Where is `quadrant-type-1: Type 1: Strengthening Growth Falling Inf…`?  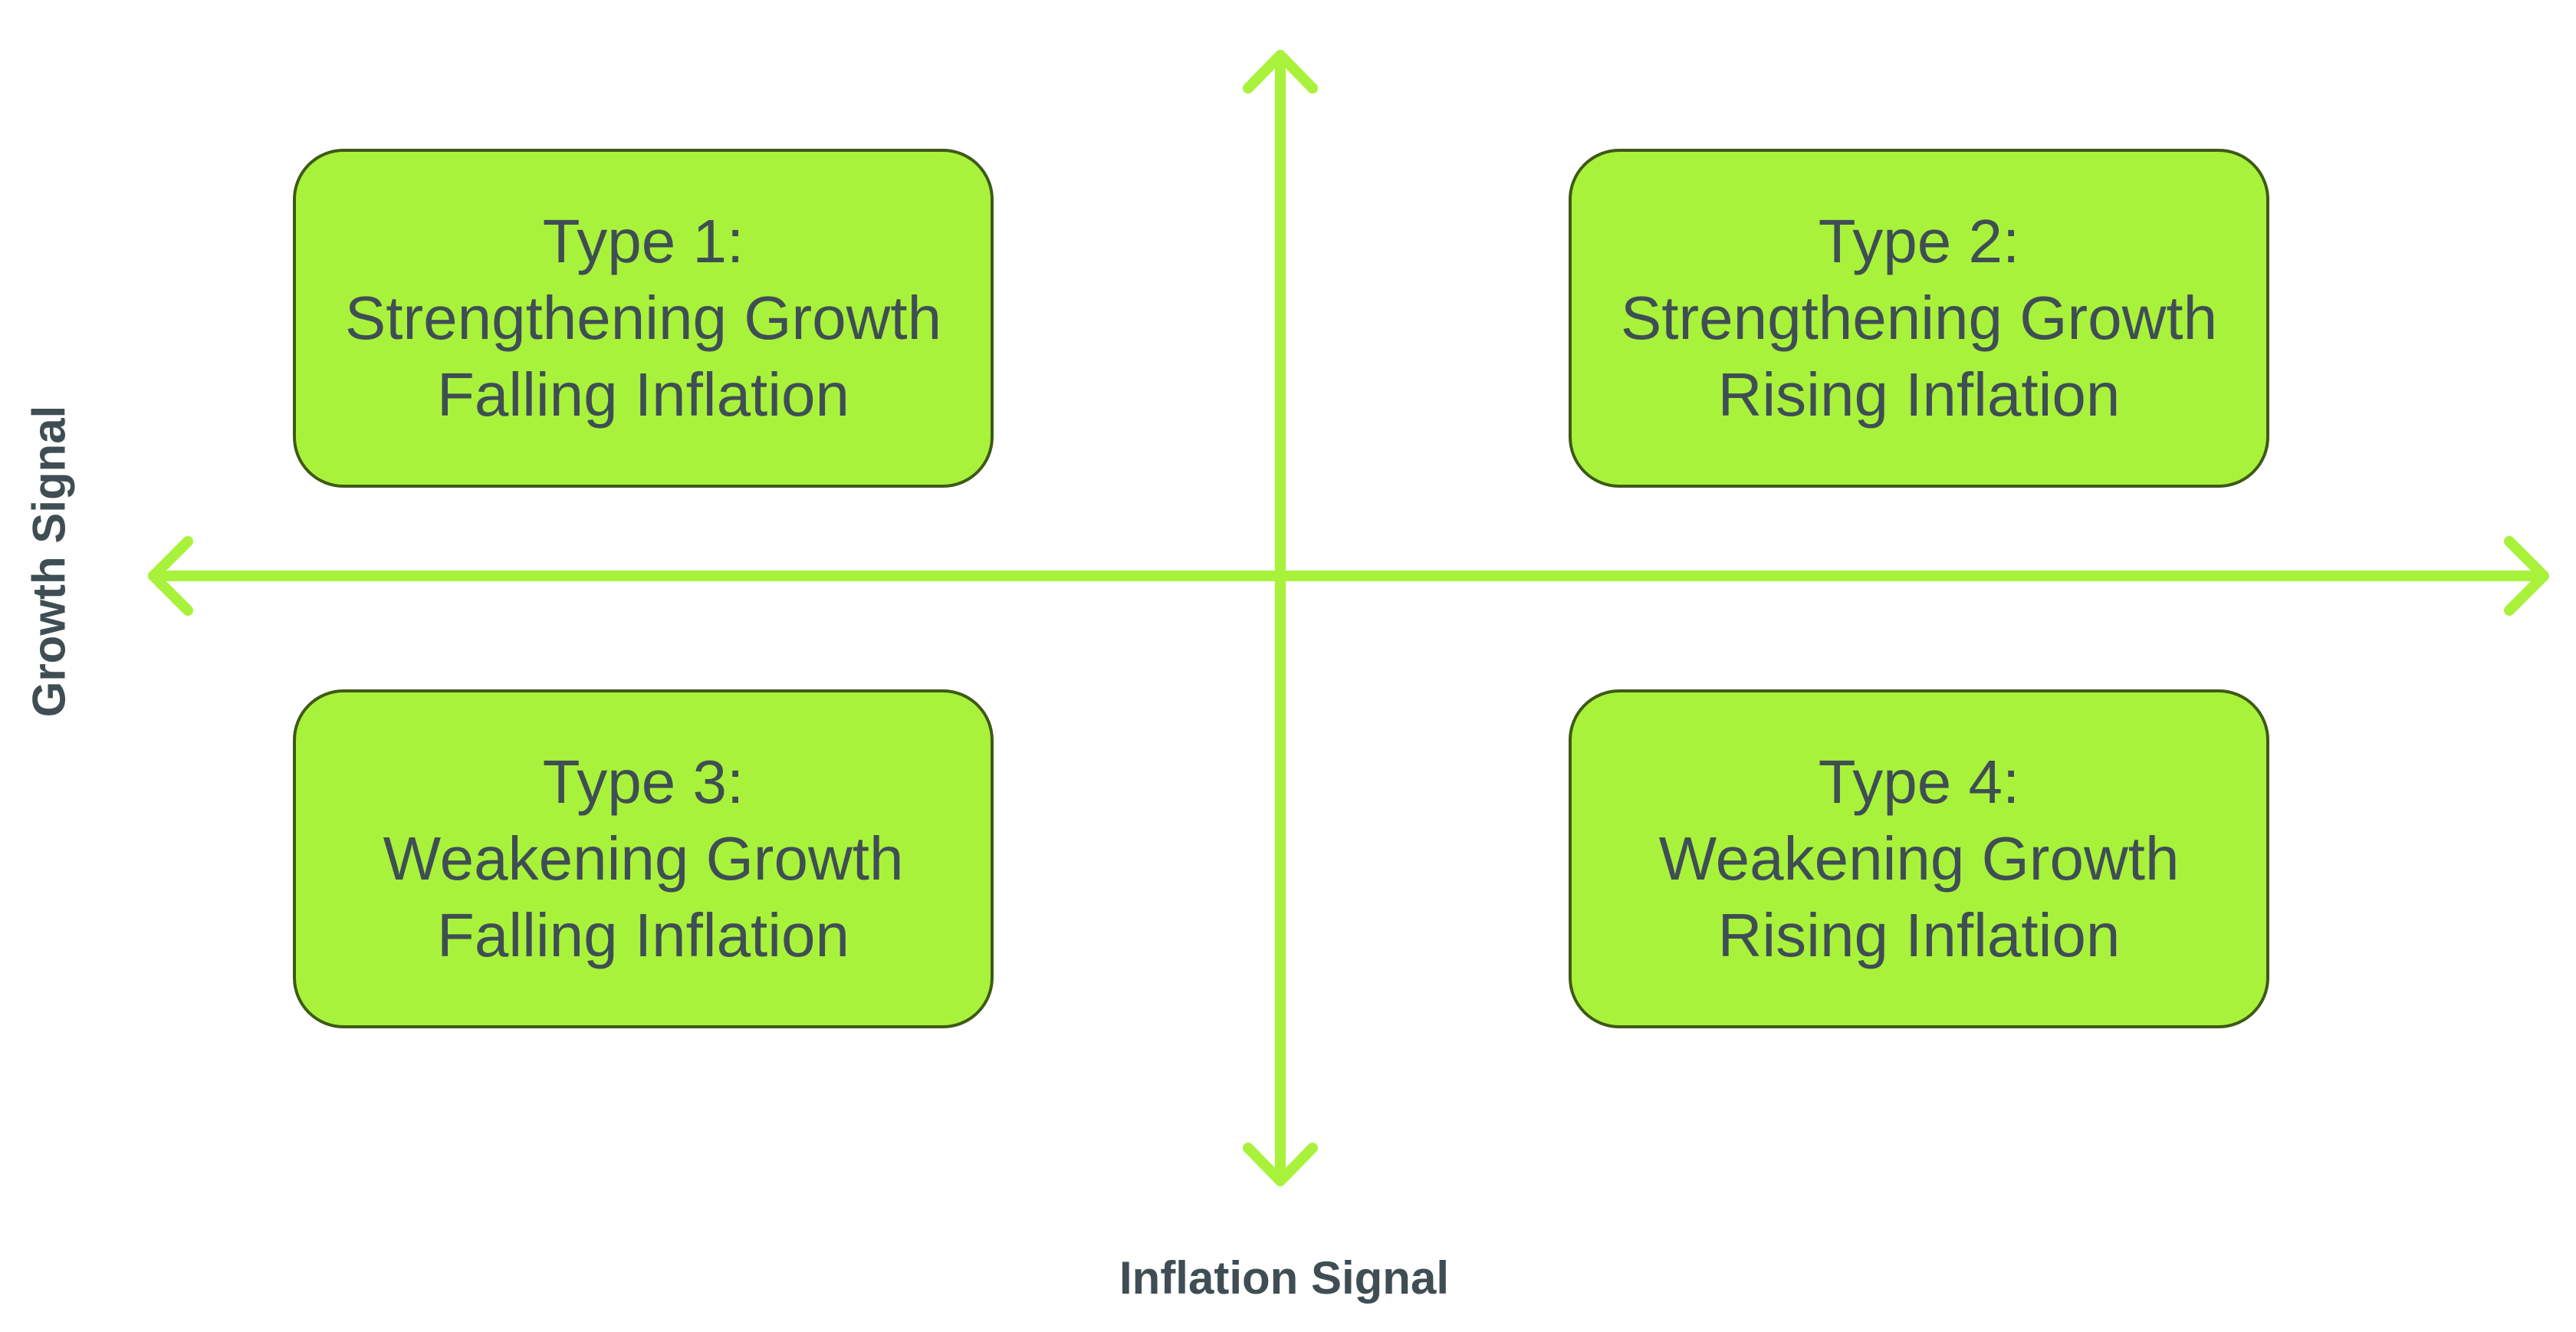
quadrant-type-1: Type 1: Strengthening Growth Falling Inf… is located at coordinates (643, 318).